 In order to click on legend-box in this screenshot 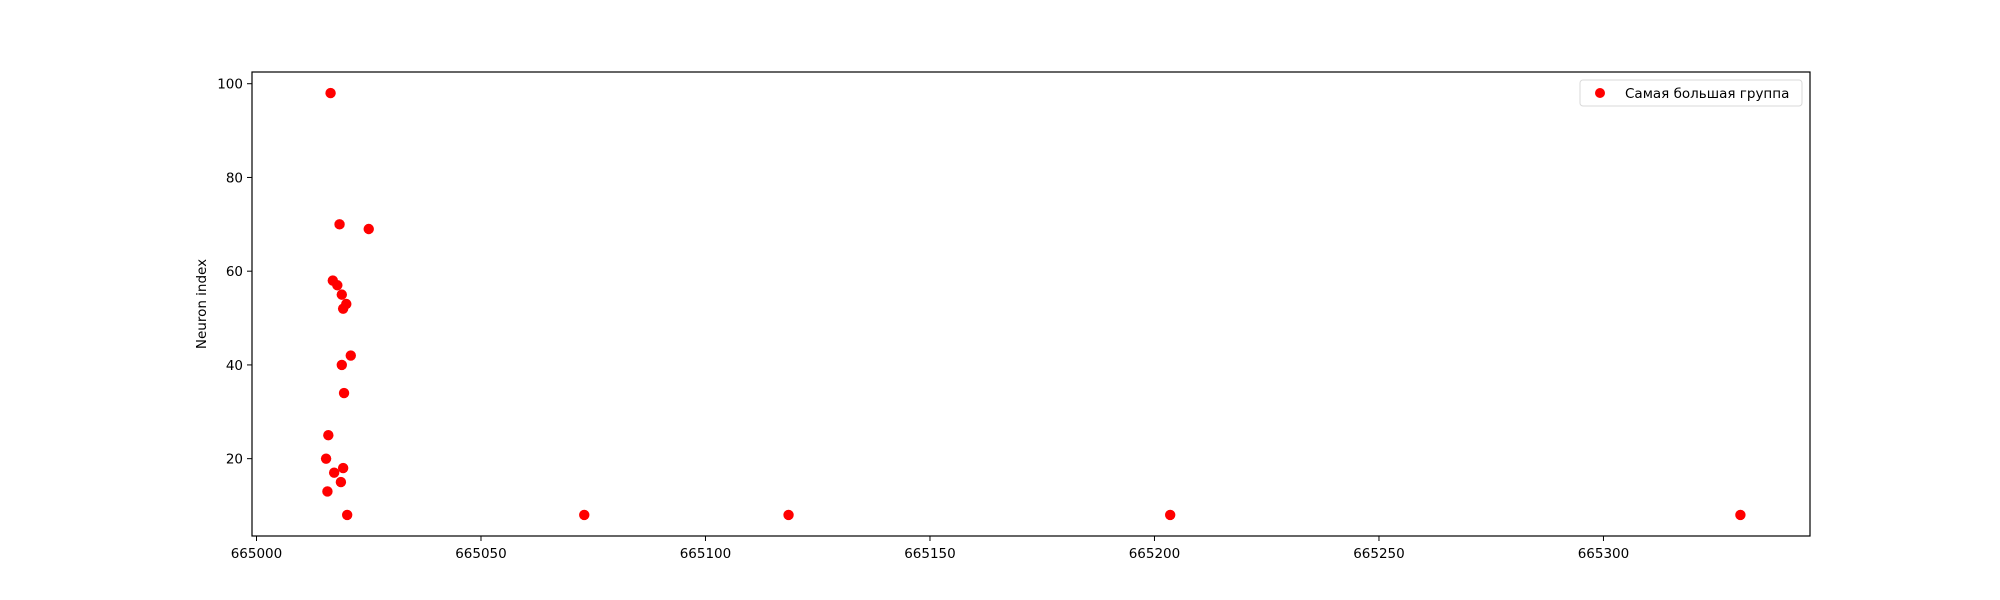, I will do `click(1691, 93)`.